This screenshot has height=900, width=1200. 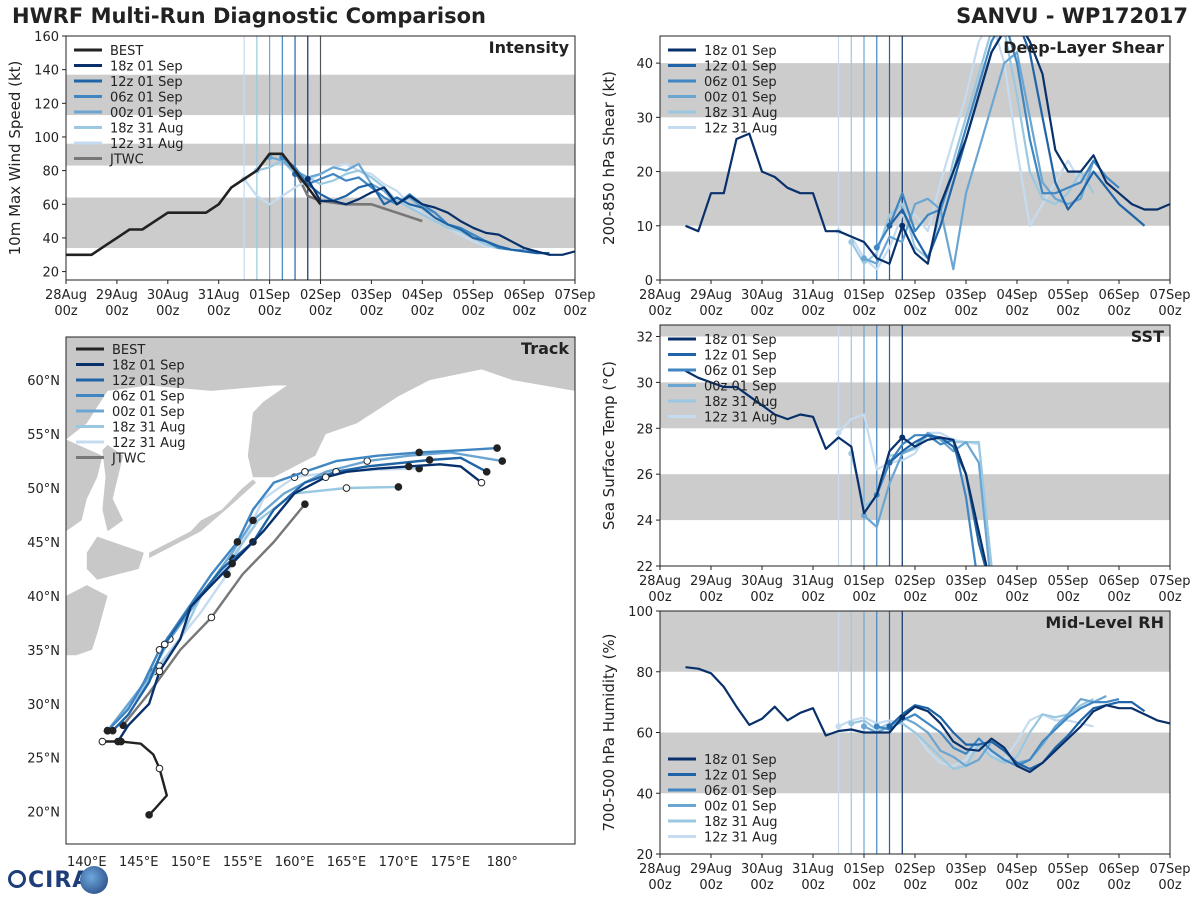 What do you see at coordinates (149, 443) in the screenshot?
I see `track-legend-label: 12z 31 Aug` at bounding box center [149, 443].